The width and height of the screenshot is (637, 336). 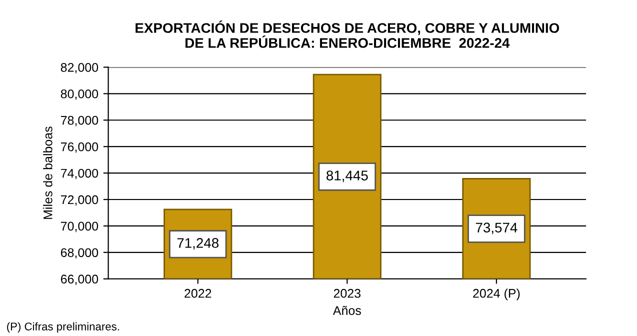 What do you see at coordinates (497, 228) in the screenshot?
I see `data-label: 73,574` at bounding box center [497, 228].